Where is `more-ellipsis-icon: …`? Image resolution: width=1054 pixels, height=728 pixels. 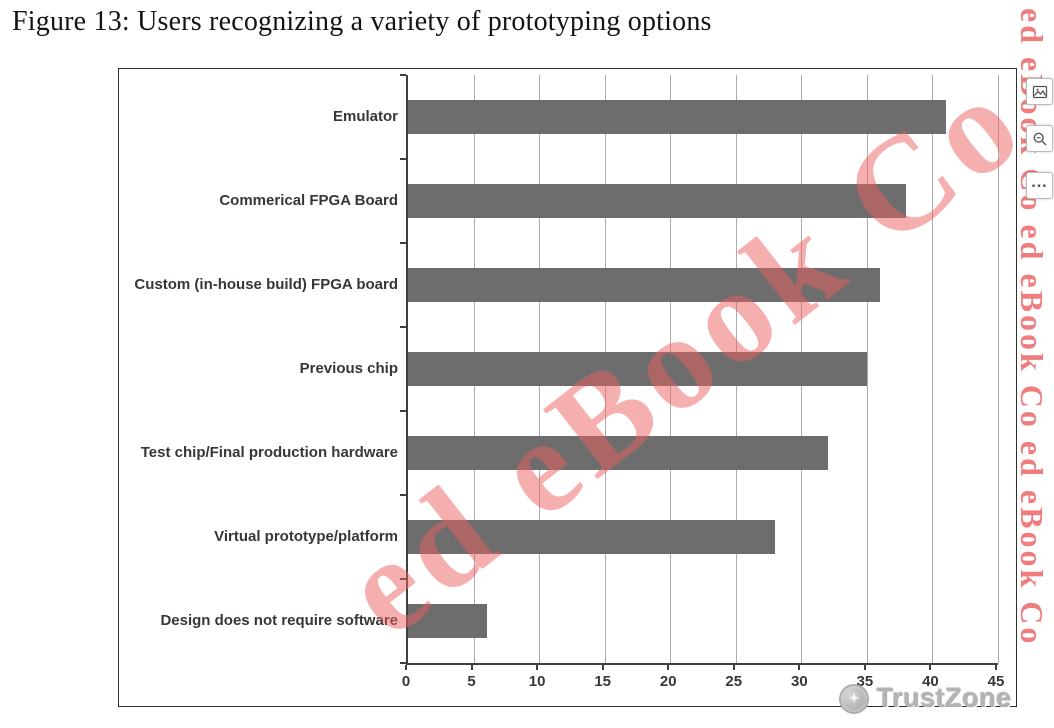
more-ellipsis-icon: … is located at coordinates (1039, 181).